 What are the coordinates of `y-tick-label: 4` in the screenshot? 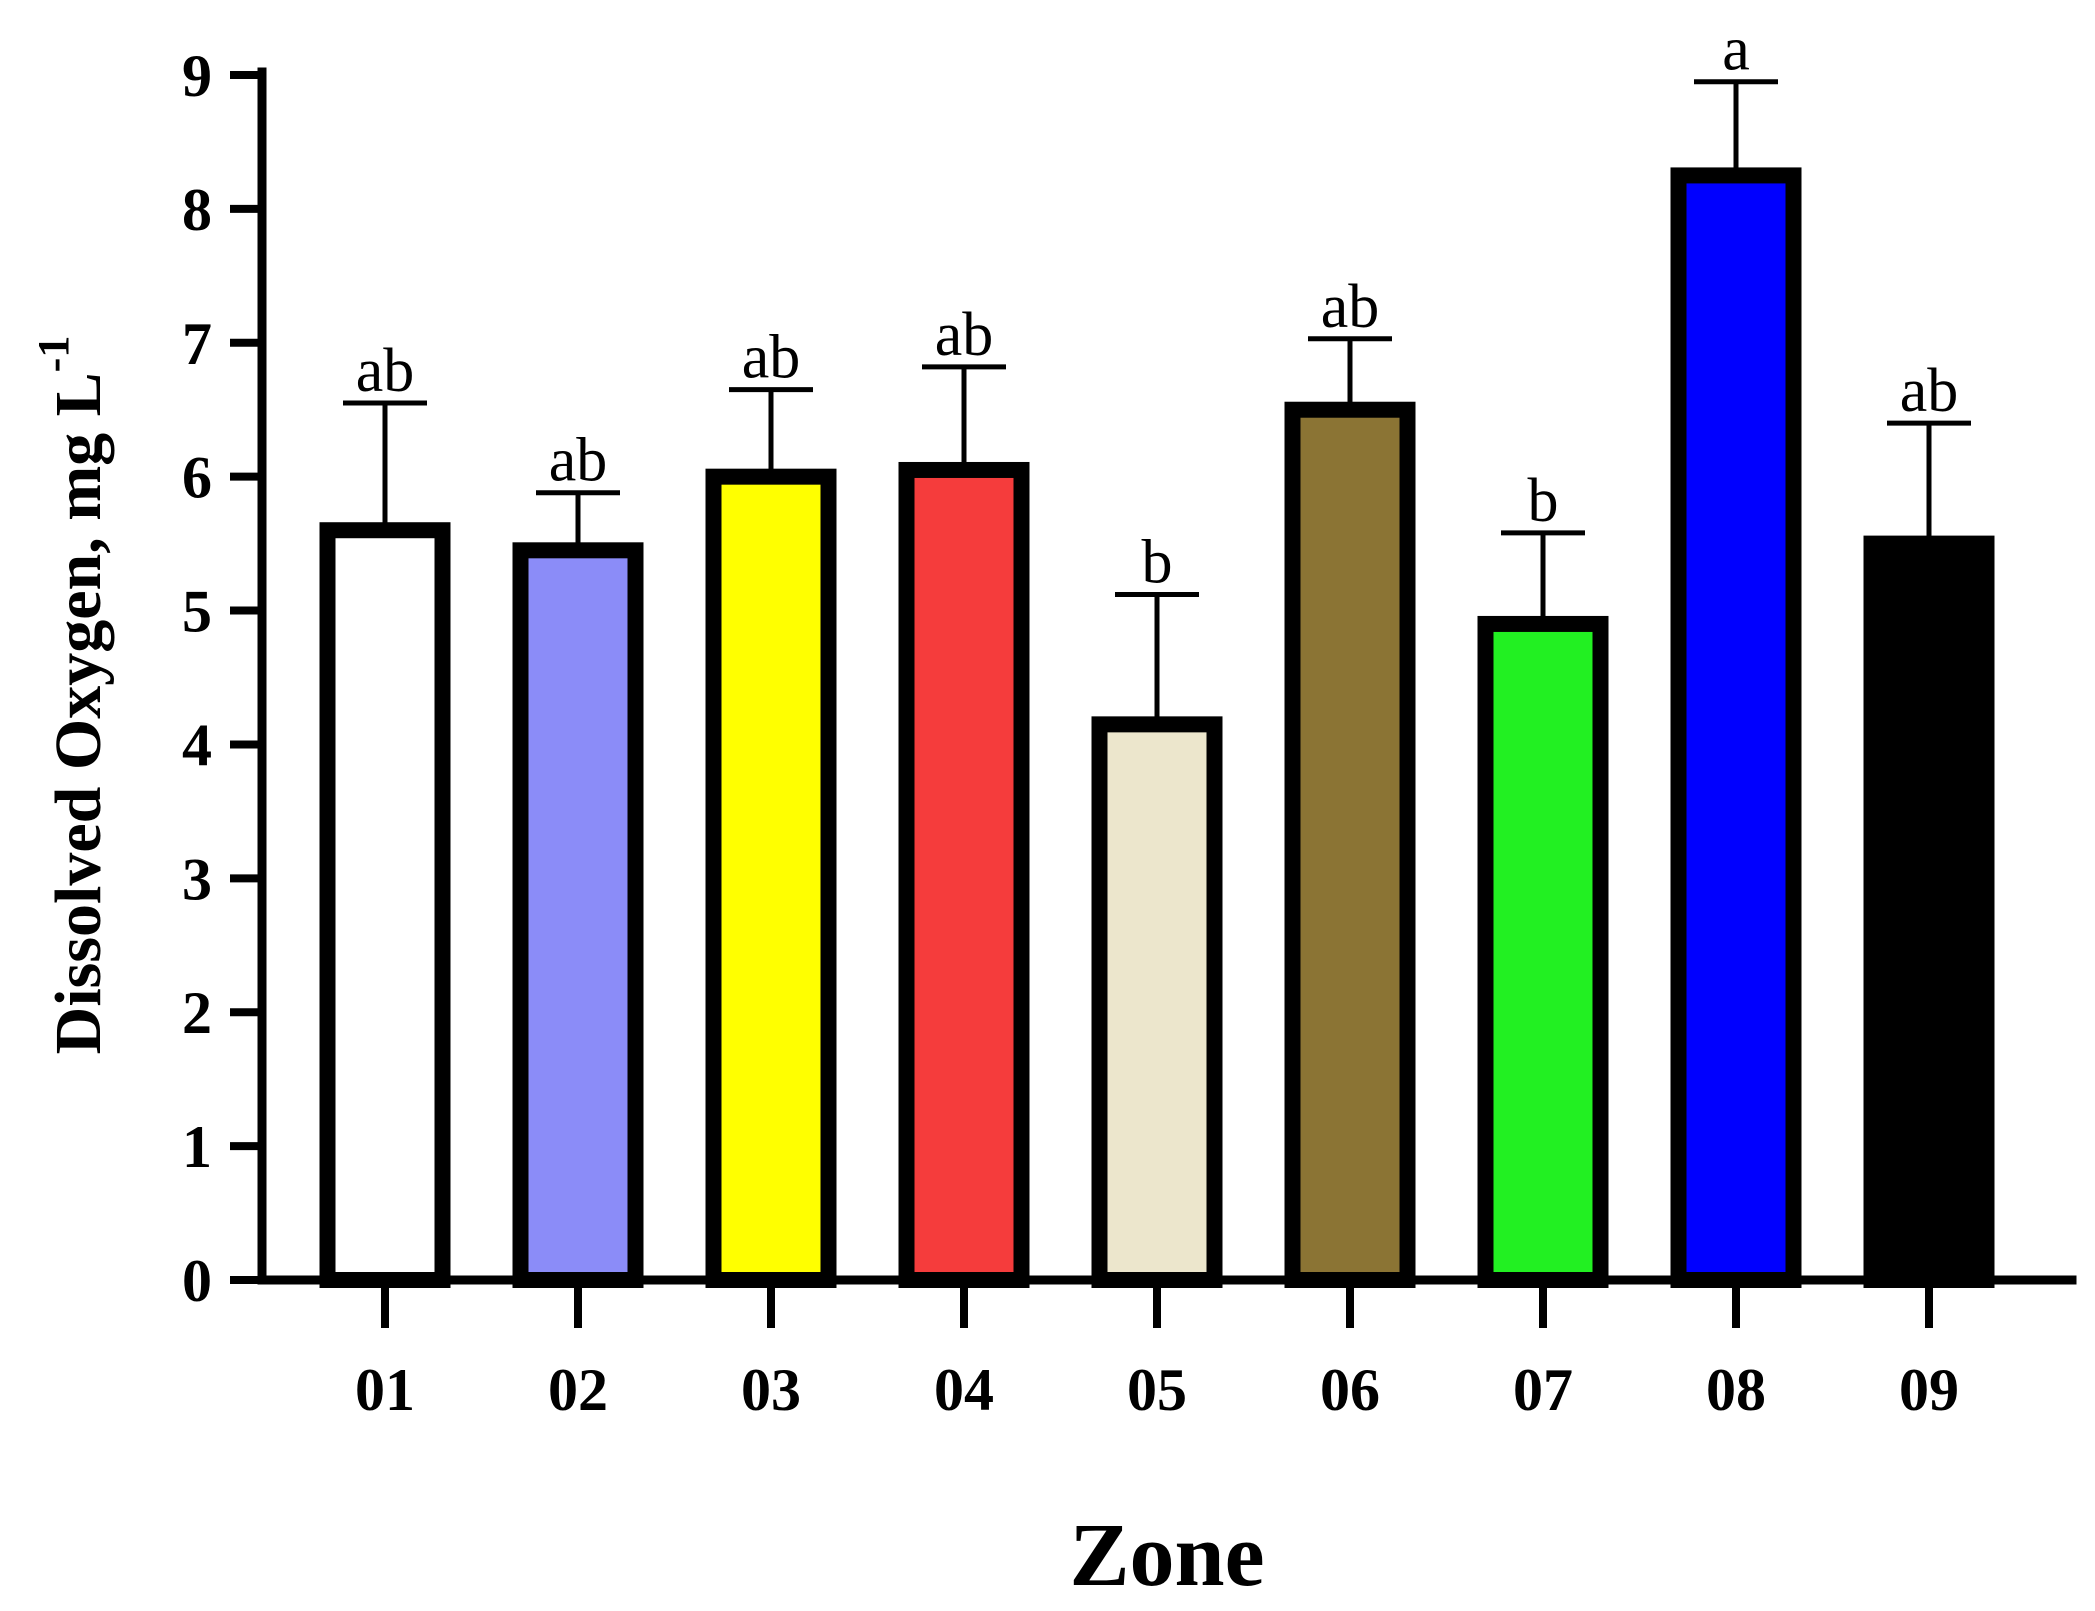 It's located at (197, 745).